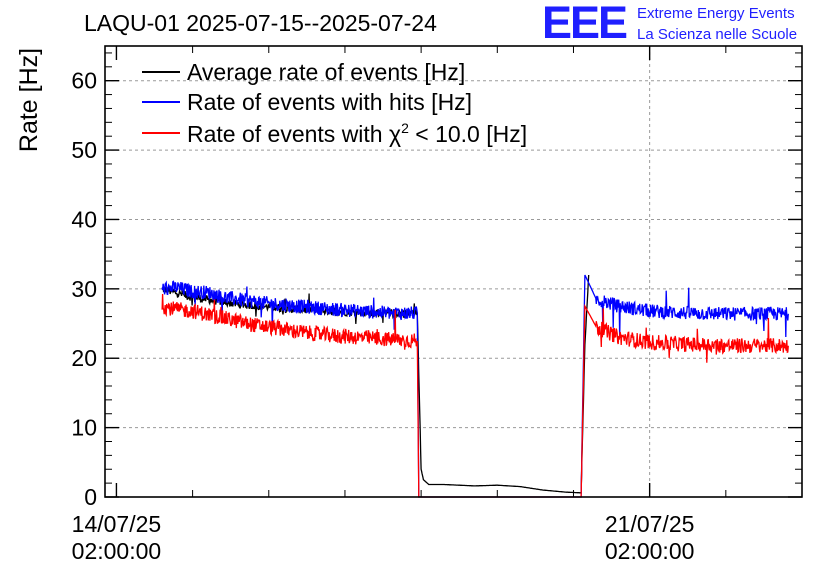  I want to click on y-tick-label: 50, so click(84, 150).